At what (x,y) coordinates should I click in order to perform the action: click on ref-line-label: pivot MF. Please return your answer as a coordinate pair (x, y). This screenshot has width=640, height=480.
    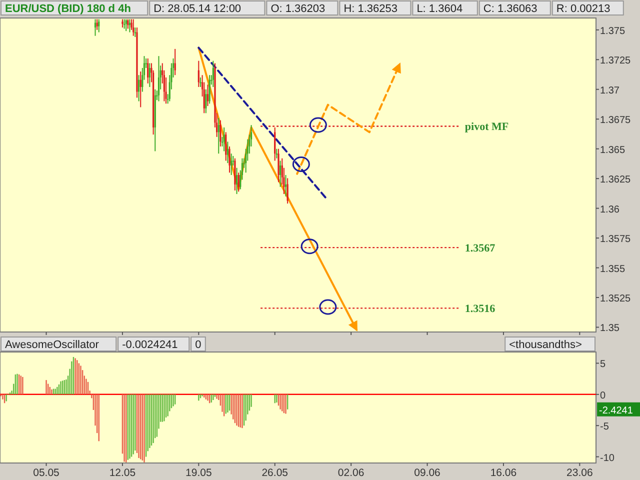
    Looking at the image, I should click on (486, 127).